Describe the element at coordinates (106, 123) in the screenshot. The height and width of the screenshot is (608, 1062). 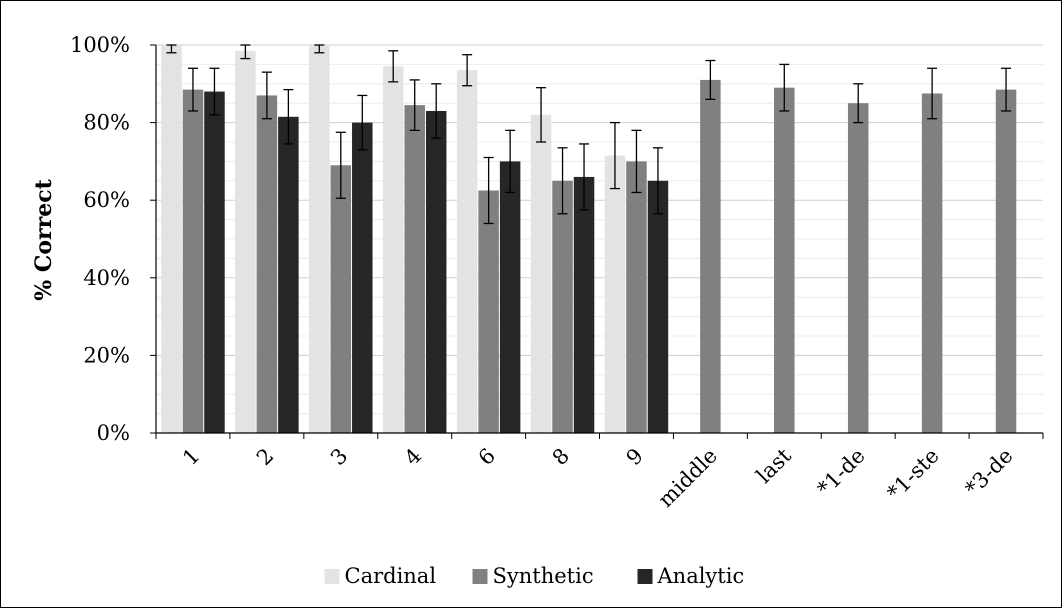
I see `y-tick-label: 80%` at that location.